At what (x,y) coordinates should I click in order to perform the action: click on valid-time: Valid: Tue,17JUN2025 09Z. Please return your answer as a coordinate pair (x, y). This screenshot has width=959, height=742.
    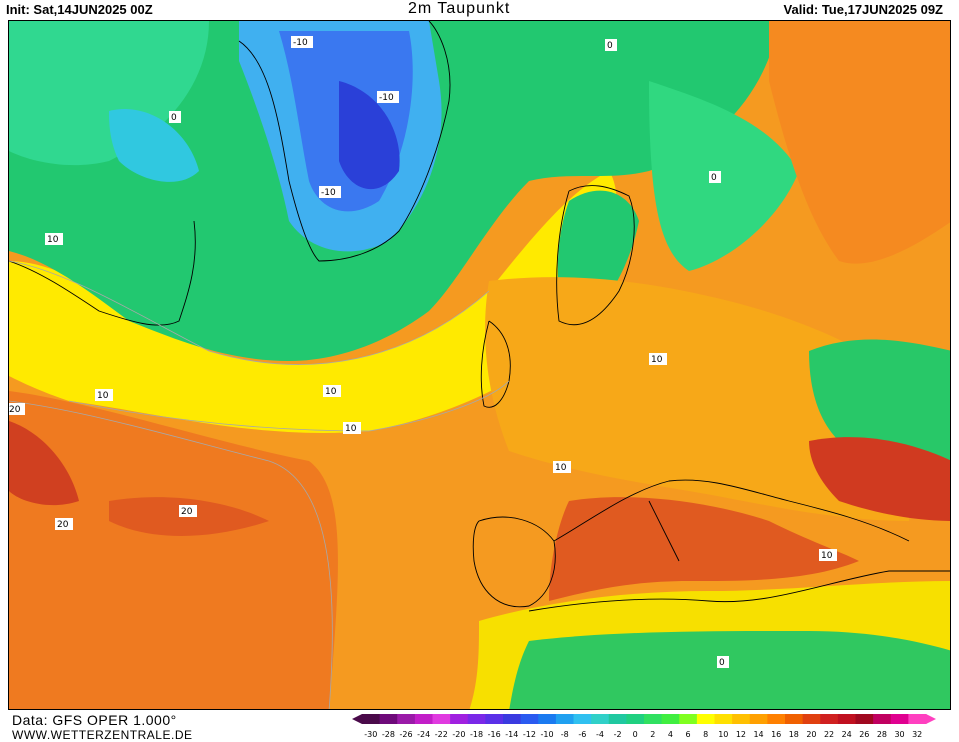
    Looking at the image, I should click on (863, 9).